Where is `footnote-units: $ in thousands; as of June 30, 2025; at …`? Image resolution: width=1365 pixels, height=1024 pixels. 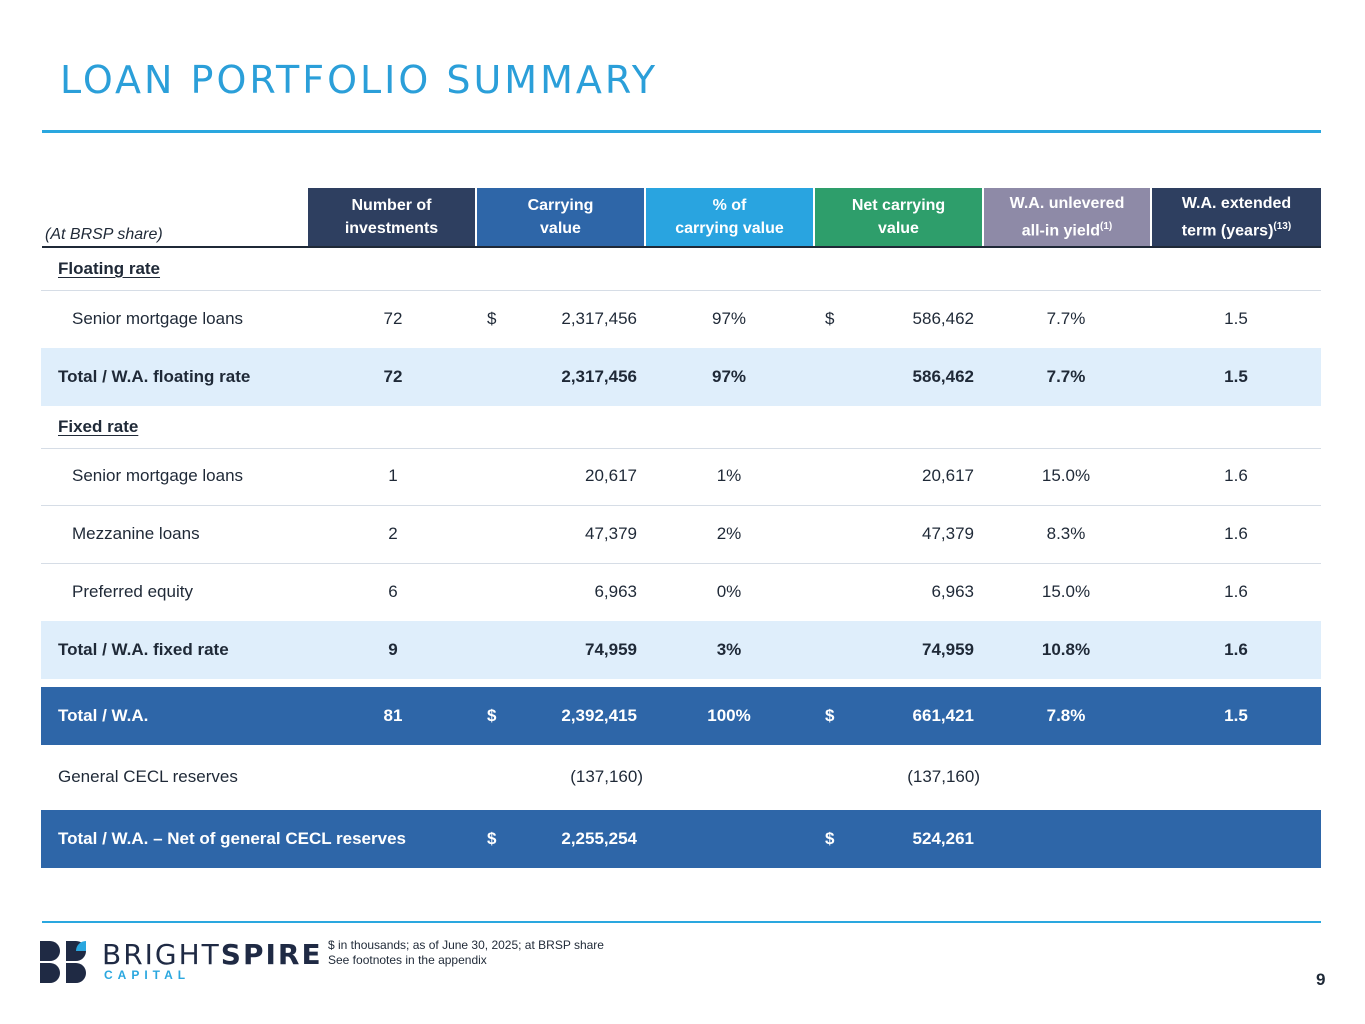 footnote-units: $ in thousands; as of June 30, 2025; at … is located at coordinates (466, 945).